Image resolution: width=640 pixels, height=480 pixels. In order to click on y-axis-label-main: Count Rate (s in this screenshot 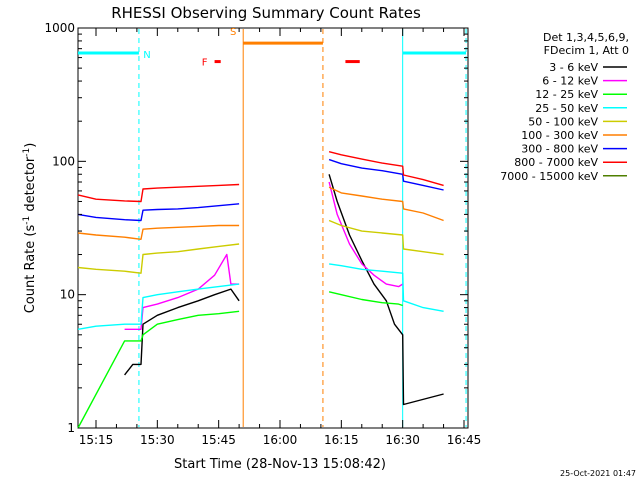, I will do `click(30, 269)`.